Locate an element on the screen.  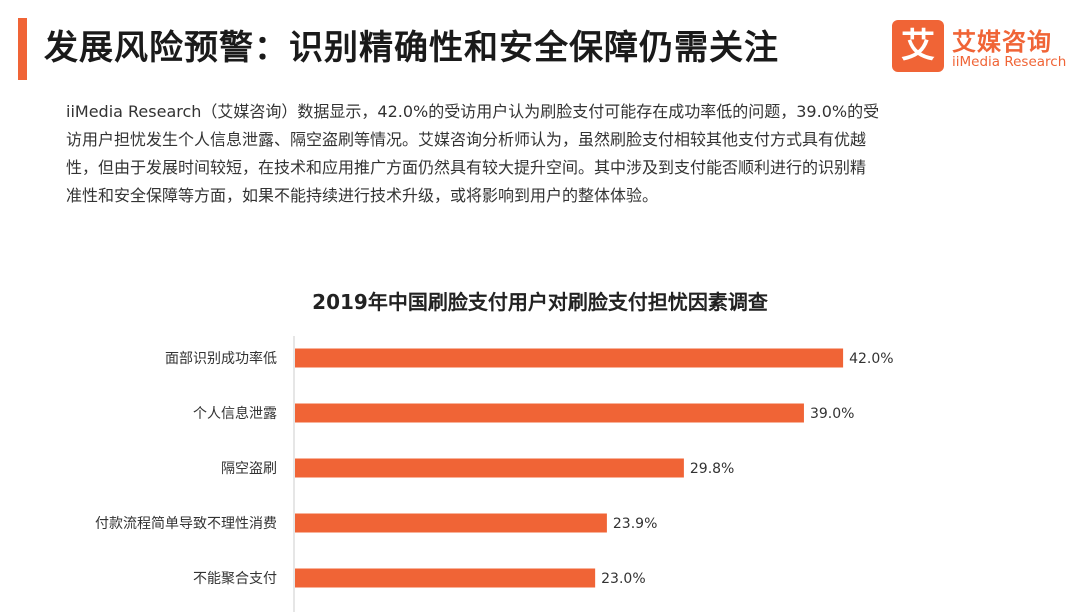
chart-title: 2019年中国刷脸支付用户对刷脸支付担忧因素调查 is located at coordinates (540, 302).